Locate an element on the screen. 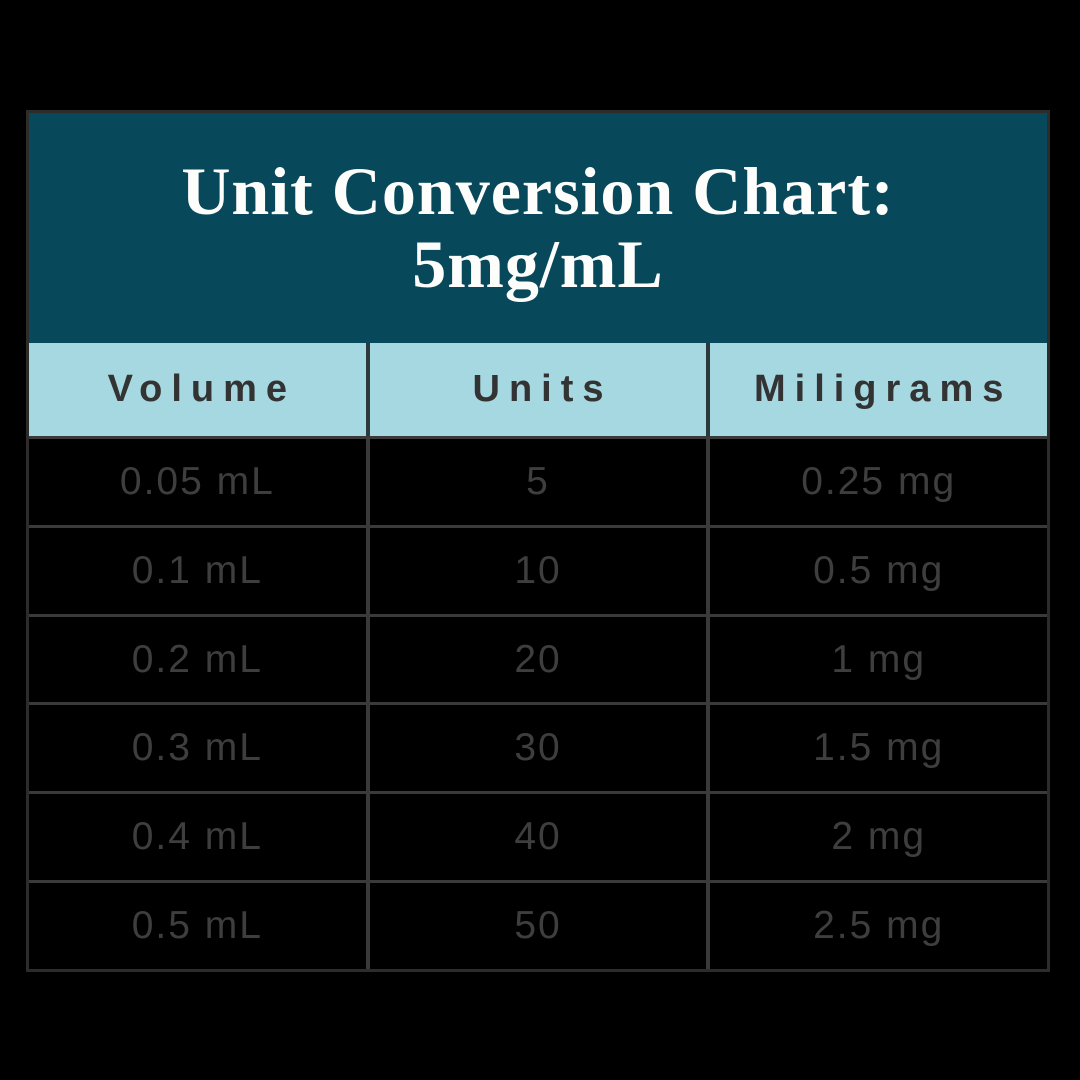 The image size is (1080, 1080). table-header-row: Volume Units Miligrams is located at coordinates (538, 389).